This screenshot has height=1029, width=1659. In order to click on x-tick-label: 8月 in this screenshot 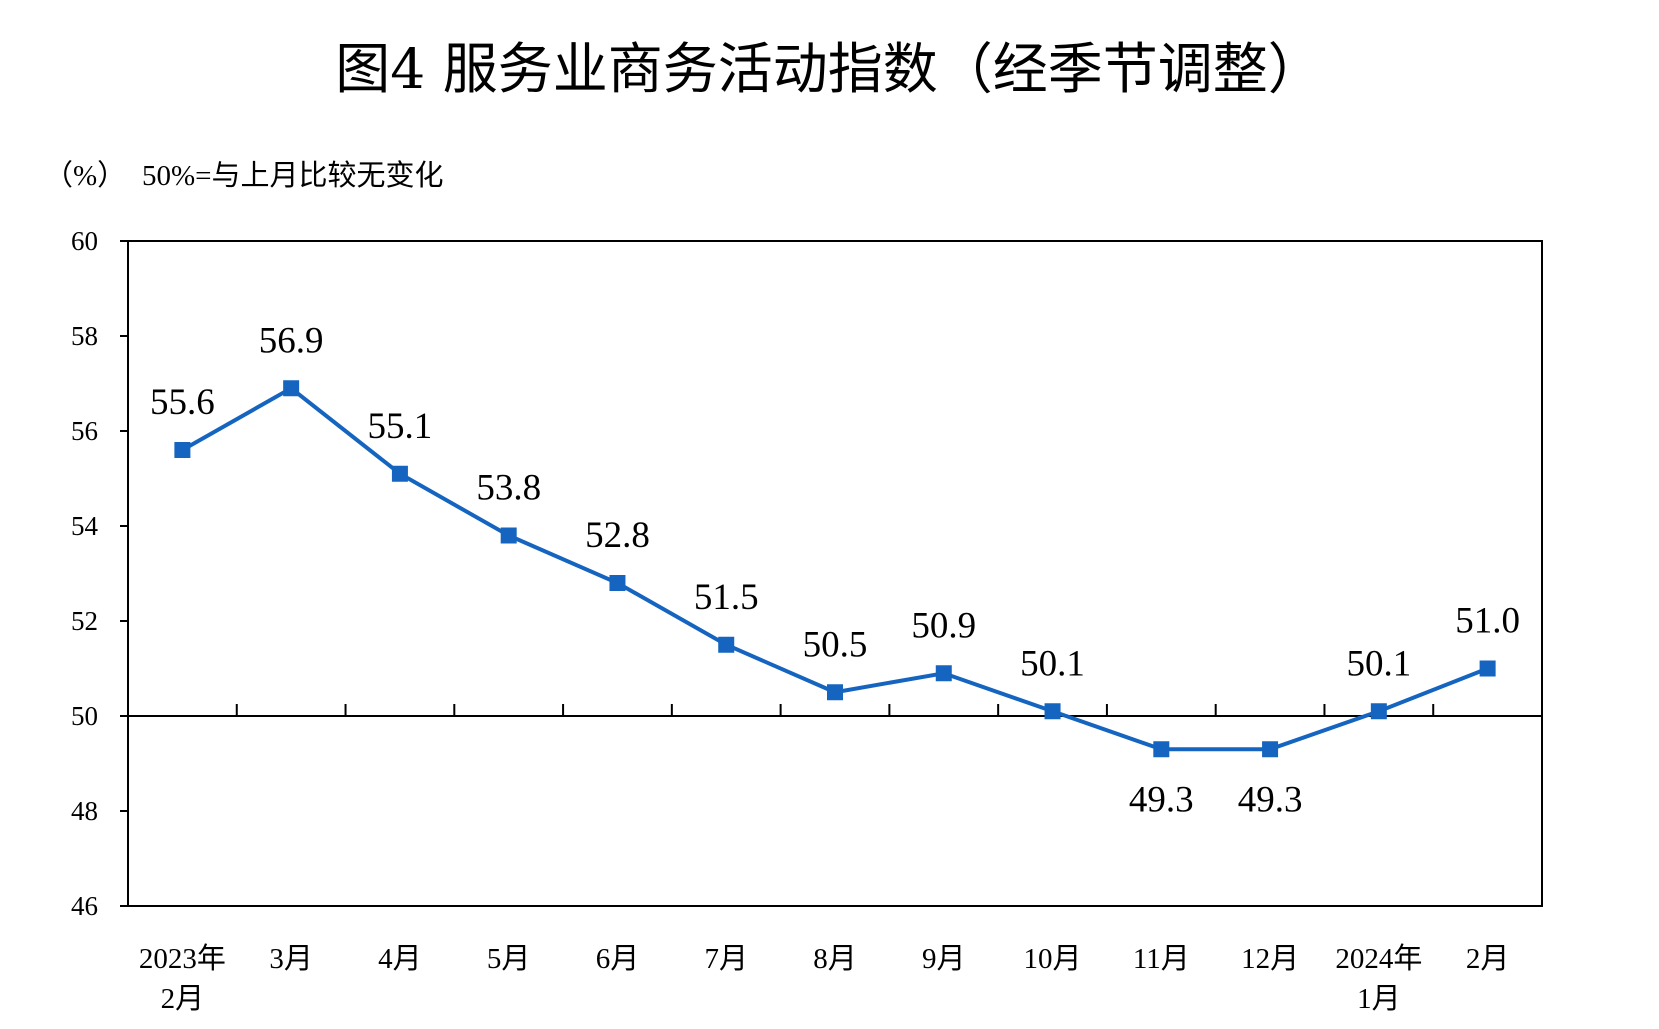, I will do `click(835, 959)`.